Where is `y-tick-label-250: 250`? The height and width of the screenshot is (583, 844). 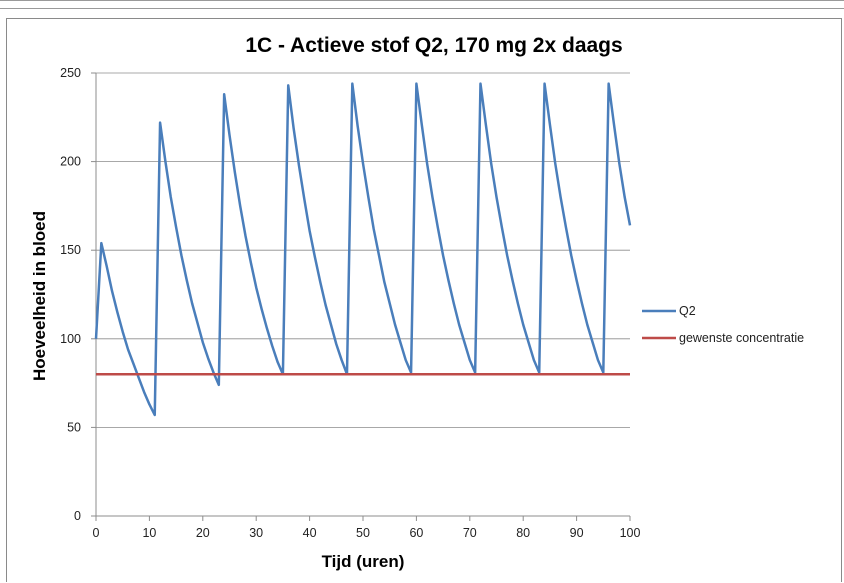
y-tick-label-250: 250 is located at coordinates (70, 73).